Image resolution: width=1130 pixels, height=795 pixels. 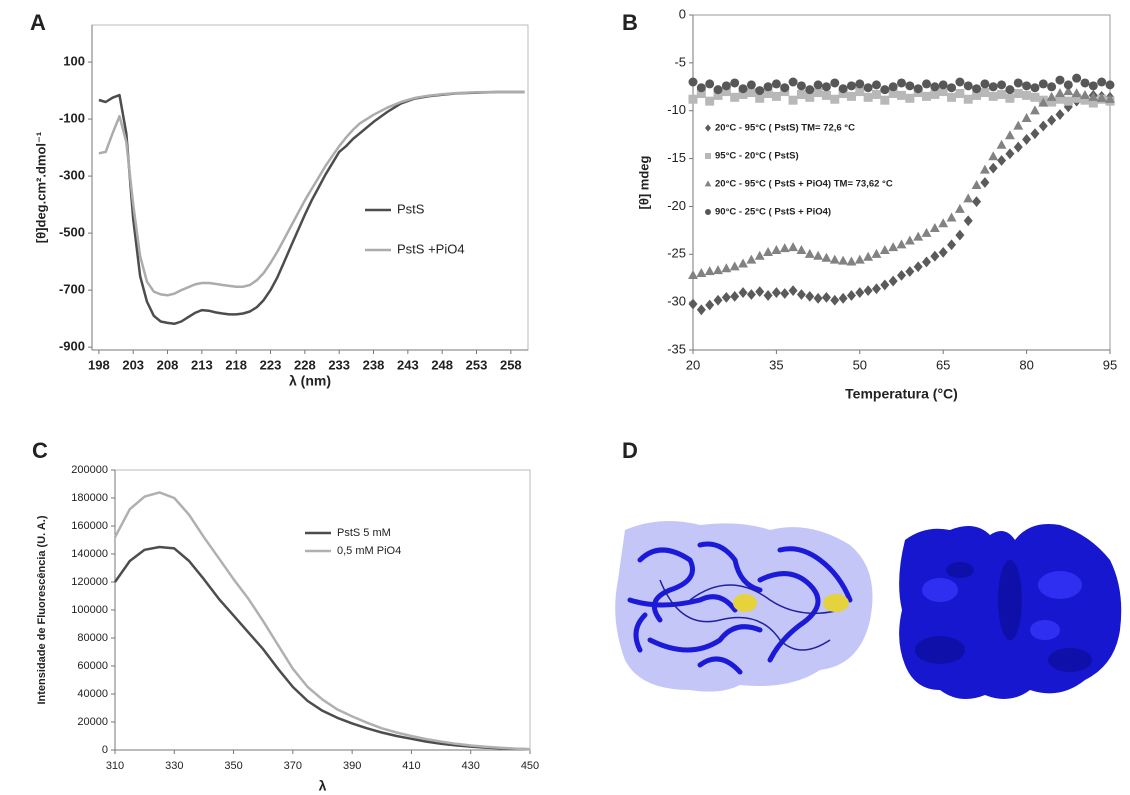 What do you see at coordinates (943, 364) in the screenshot?
I see `x-tick-label: 65` at bounding box center [943, 364].